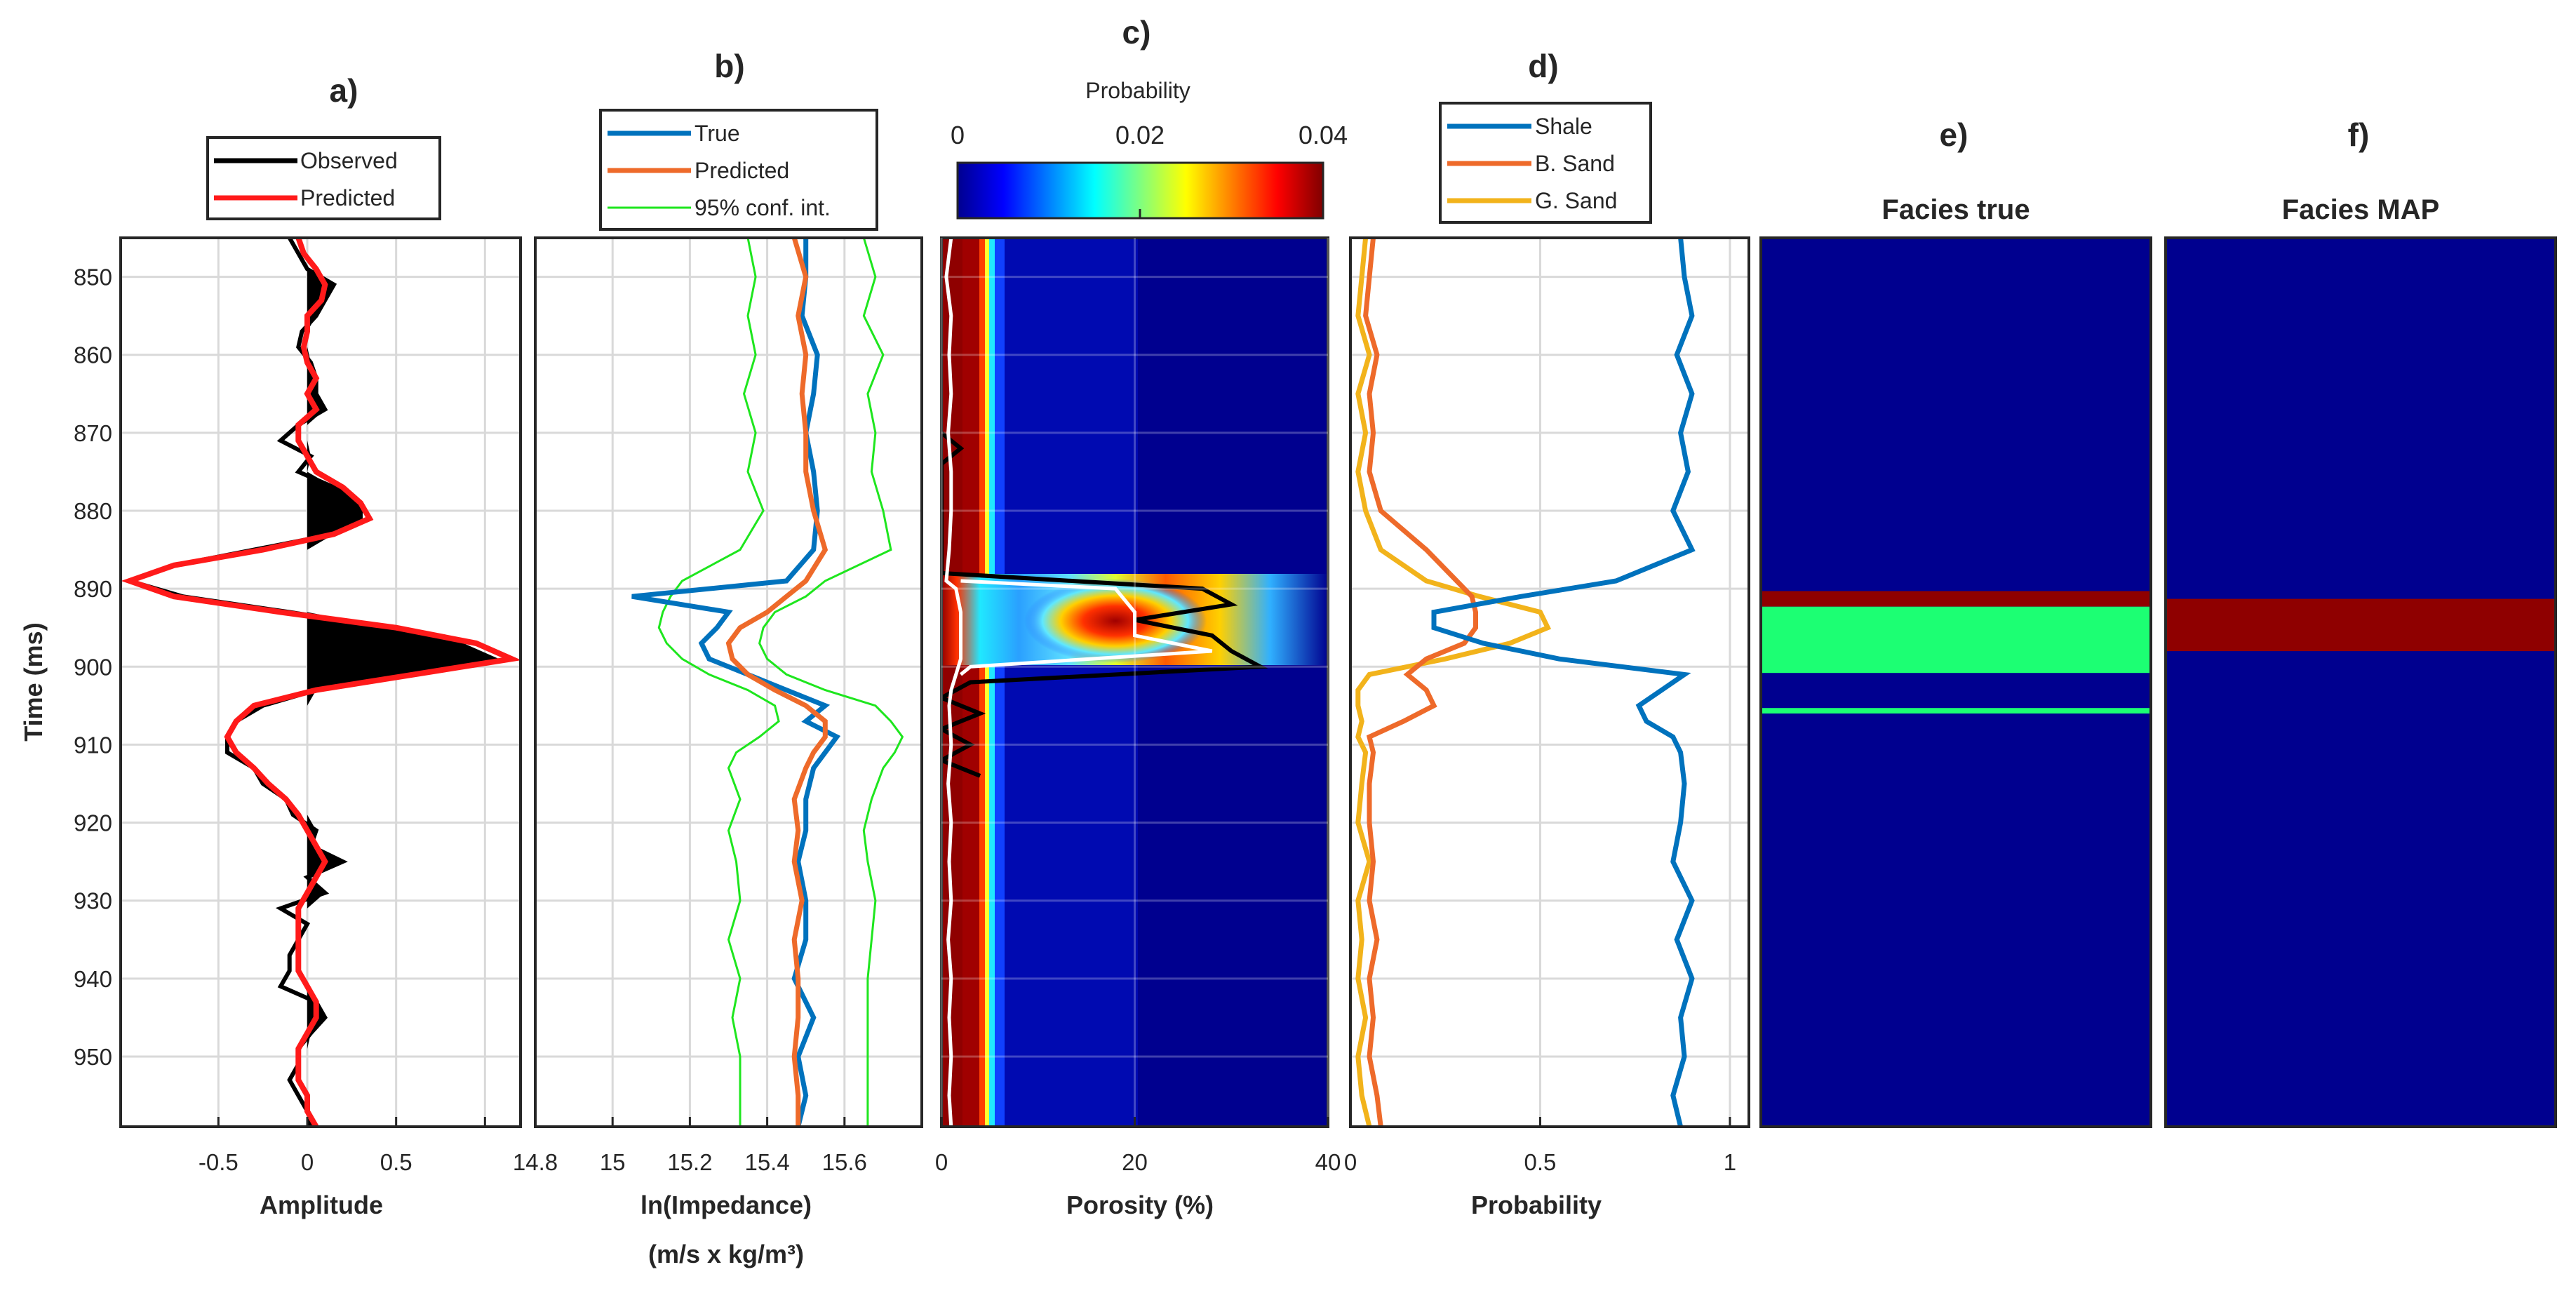  I want to click on time-tick-label: 910, so click(93, 745).